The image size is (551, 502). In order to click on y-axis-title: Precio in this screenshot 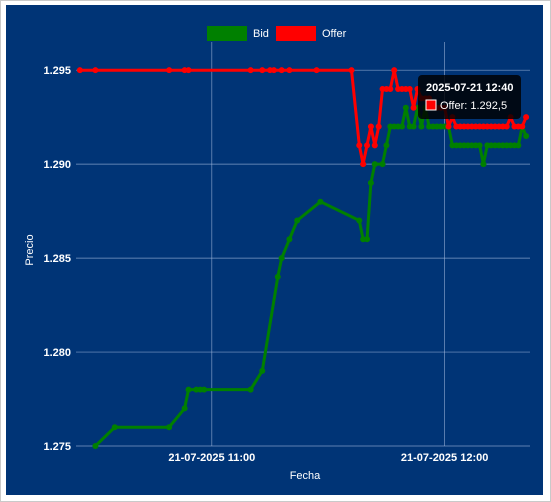, I will do `click(30, 249)`.